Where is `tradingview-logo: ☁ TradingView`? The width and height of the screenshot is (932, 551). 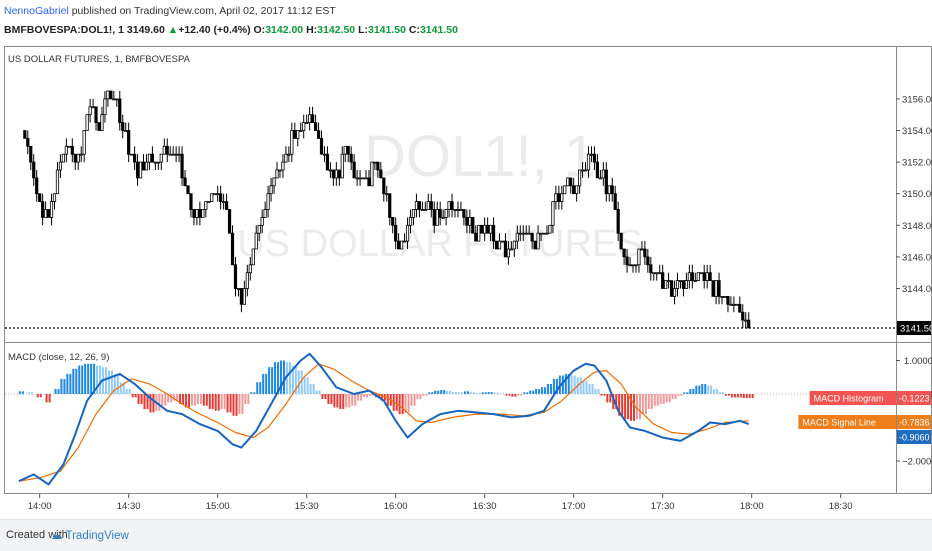
tradingview-logo: ☁ TradingView is located at coordinates (90, 535).